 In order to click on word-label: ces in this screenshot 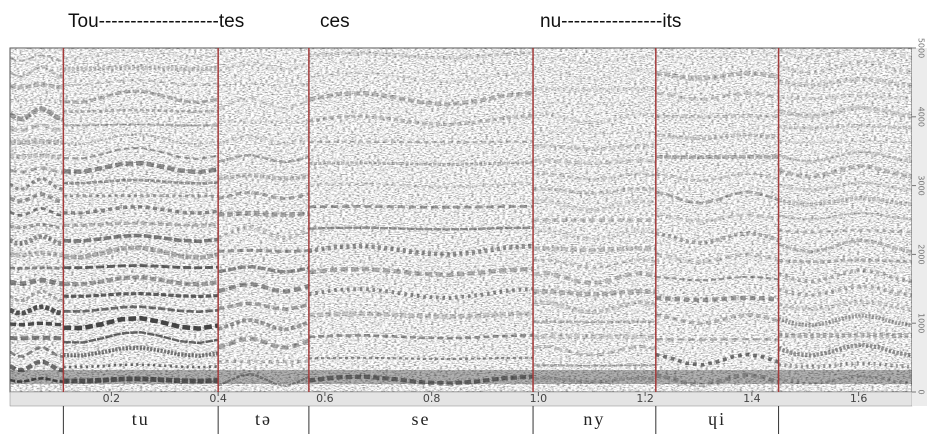, I will do `click(335, 21)`.